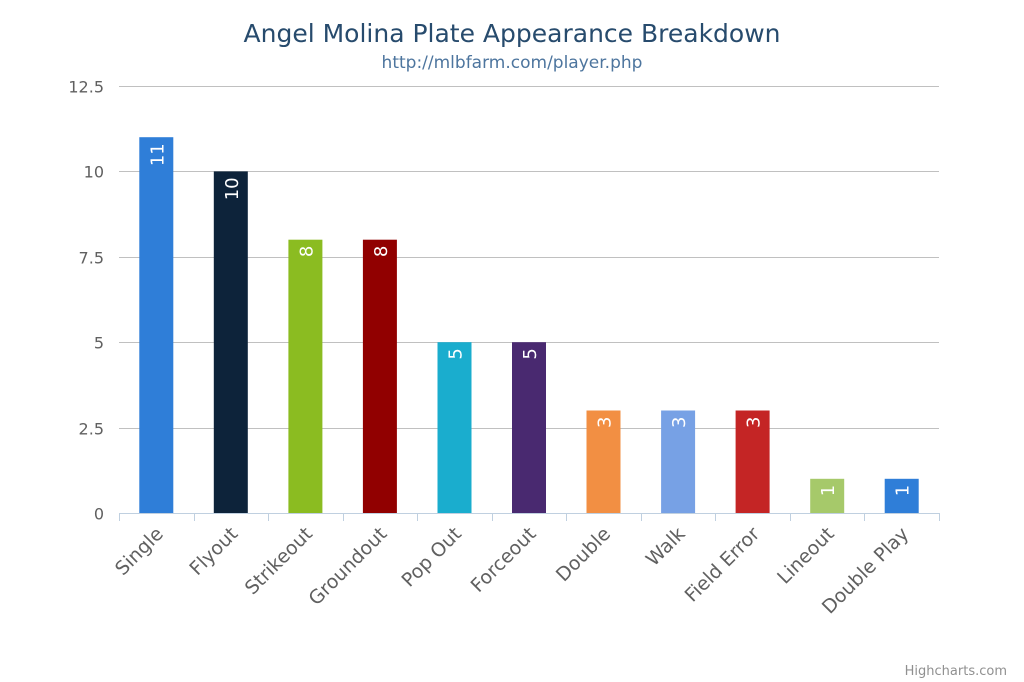 The height and width of the screenshot is (682, 1024). Describe the element at coordinates (157, 154) in the screenshot. I see `data-label: 11` at that location.